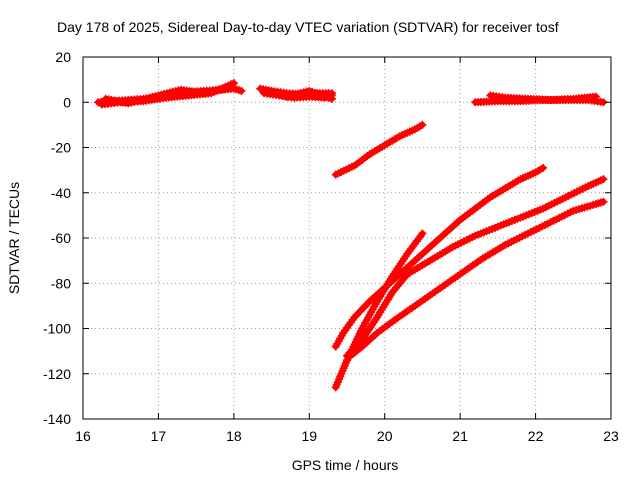 The height and width of the screenshot is (480, 640). I want to click on y-tick-label: -40, so click(61, 193).